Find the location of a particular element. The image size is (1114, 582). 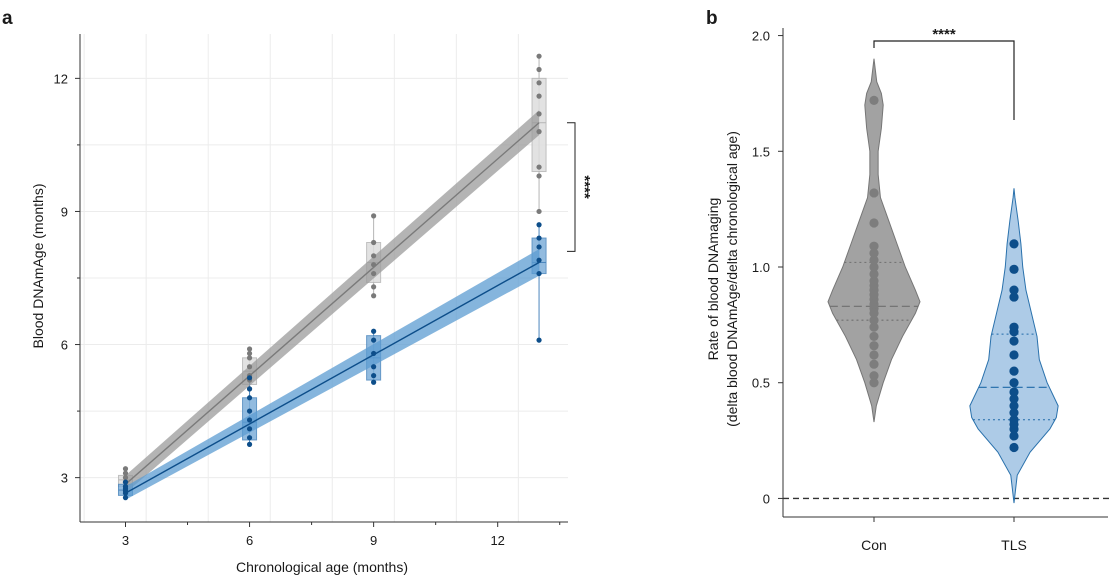

y-tick-label: 12 is located at coordinates (61, 78).